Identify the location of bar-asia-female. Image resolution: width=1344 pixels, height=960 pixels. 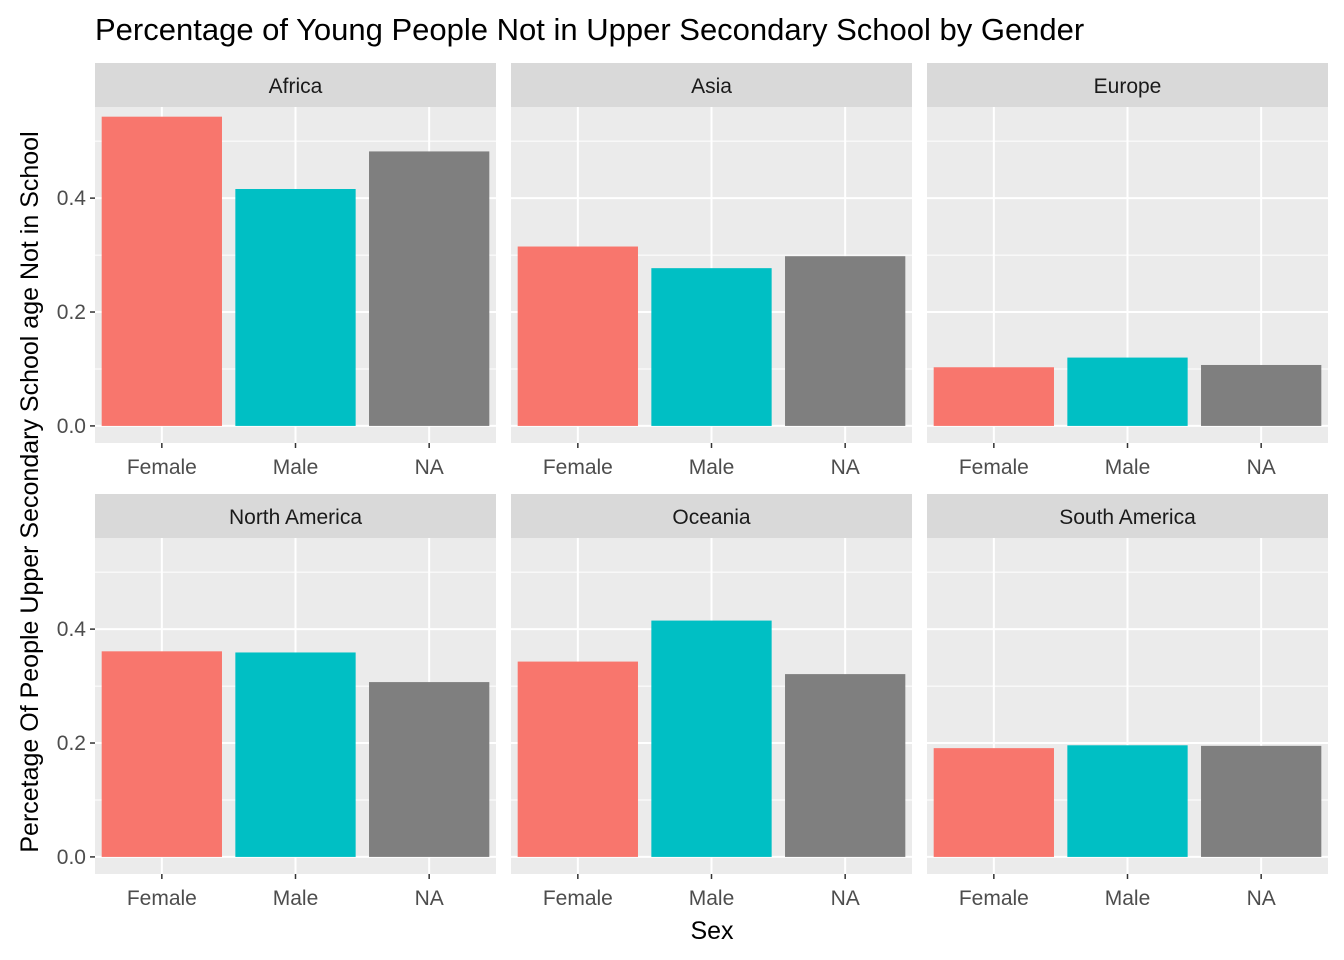
(577, 336).